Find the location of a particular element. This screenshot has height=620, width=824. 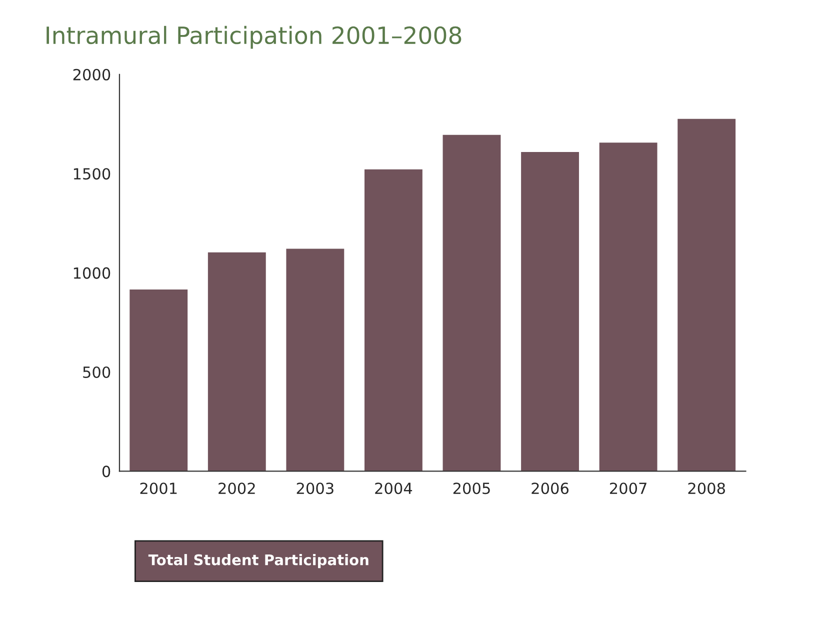

x-tick-label: 2003 is located at coordinates (315, 488).